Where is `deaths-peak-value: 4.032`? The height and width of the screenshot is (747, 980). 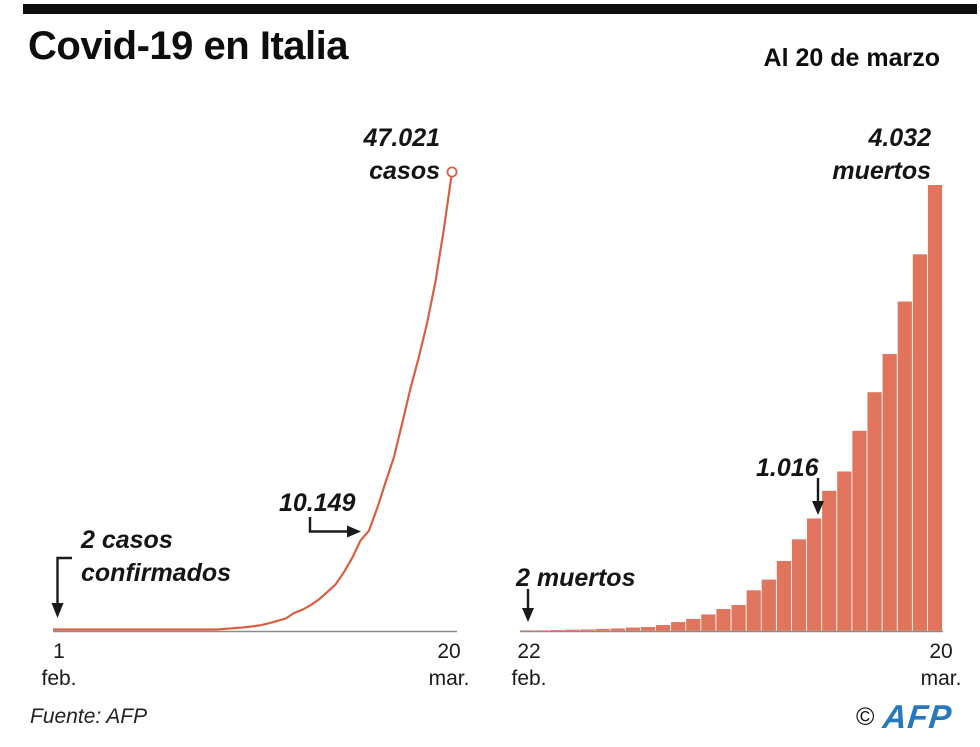 deaths-peak-value: 4.032 is located at coordinates (899, 138).